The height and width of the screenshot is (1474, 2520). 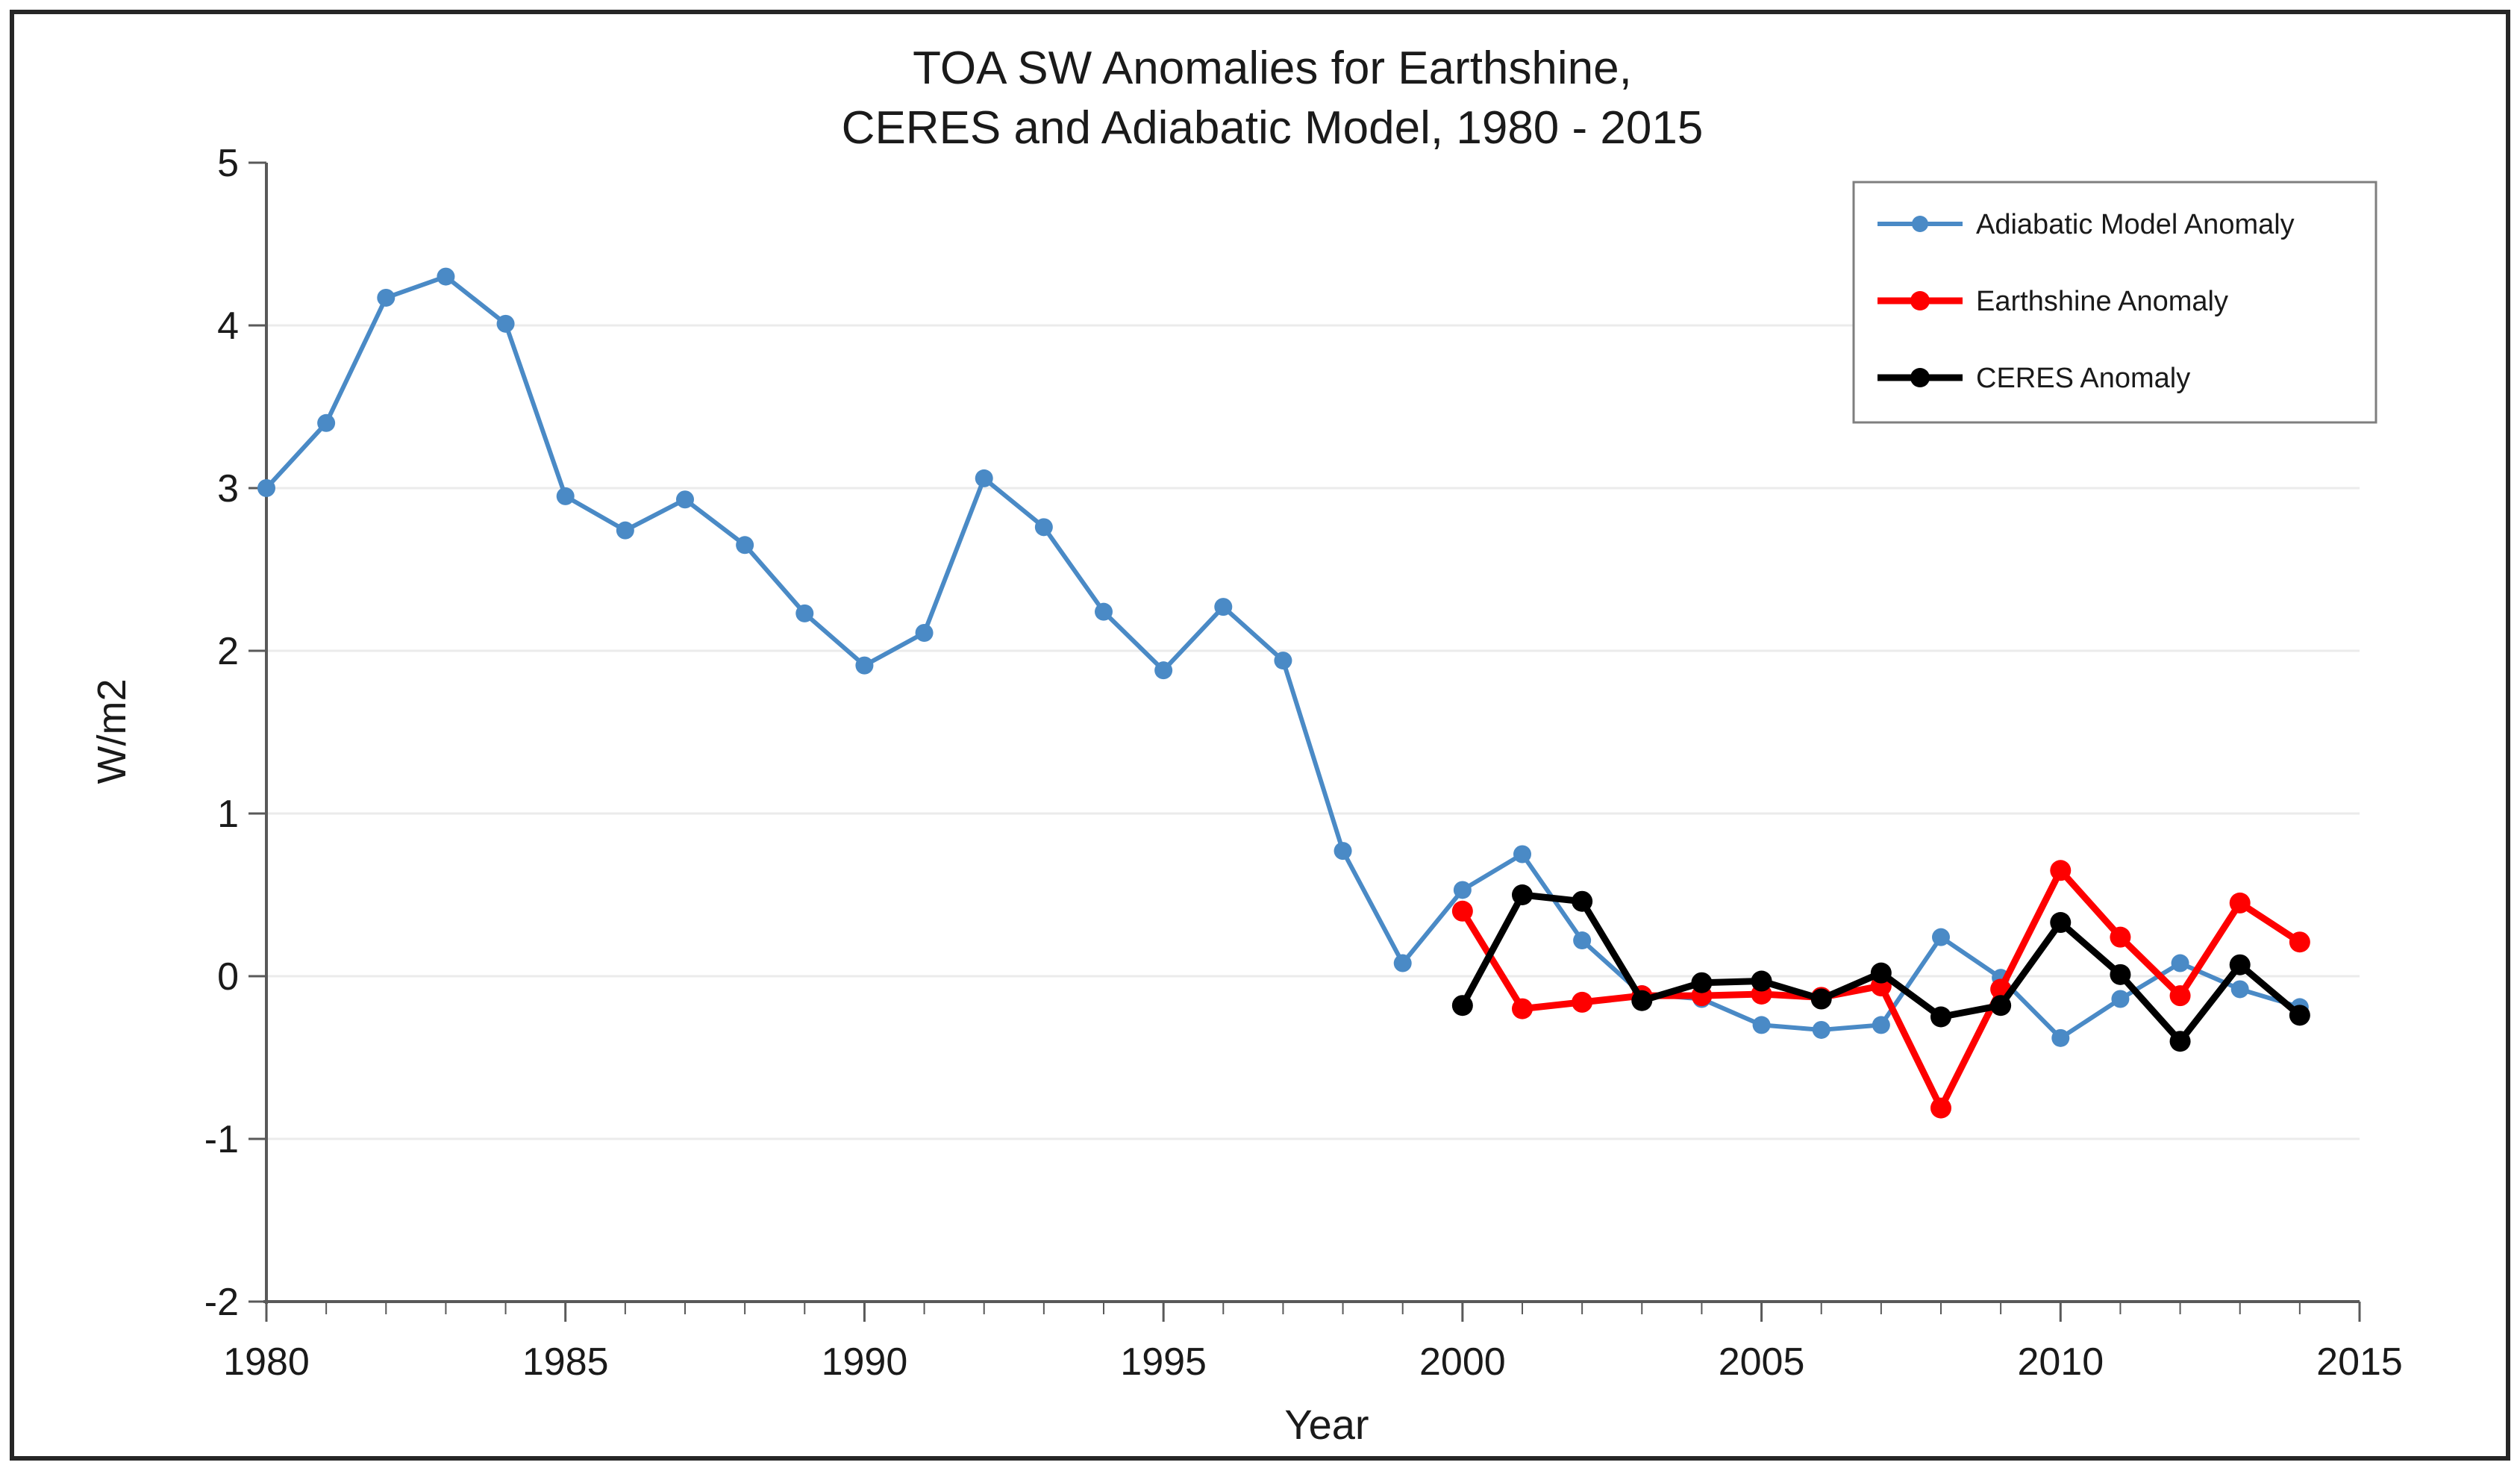 I want to click on data-point-adiabatic-model-anomaly-1995, so click(x=1163, y=671).